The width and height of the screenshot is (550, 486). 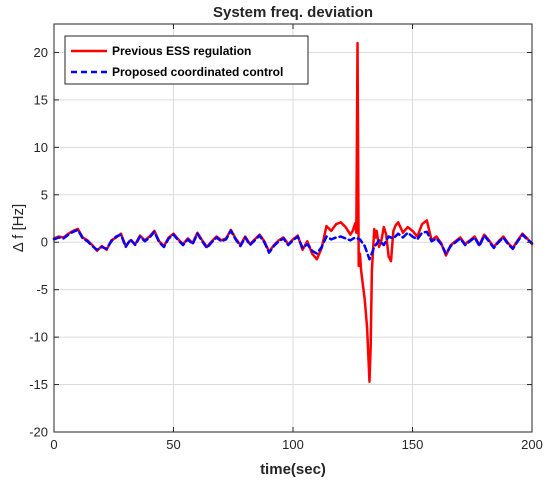 I want to click on y-tick-label: 5, so click(x=44, y=194).